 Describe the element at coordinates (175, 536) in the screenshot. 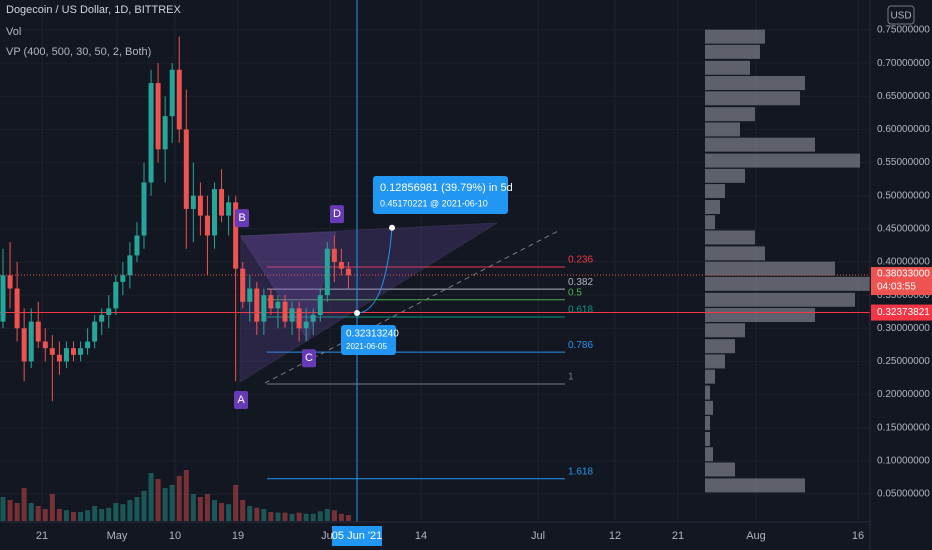

I see `x-tick-label: 10` at that location.